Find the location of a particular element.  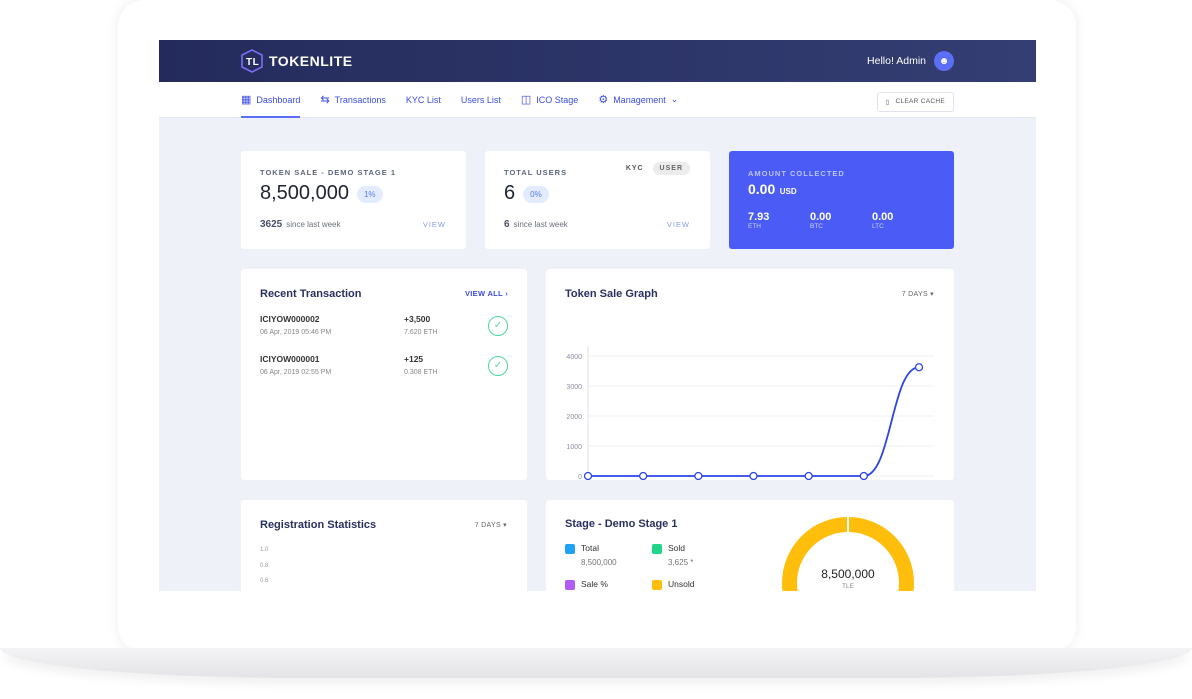

nav-dashboard: ▦ Dashboard is located at coordinates (271, 100).